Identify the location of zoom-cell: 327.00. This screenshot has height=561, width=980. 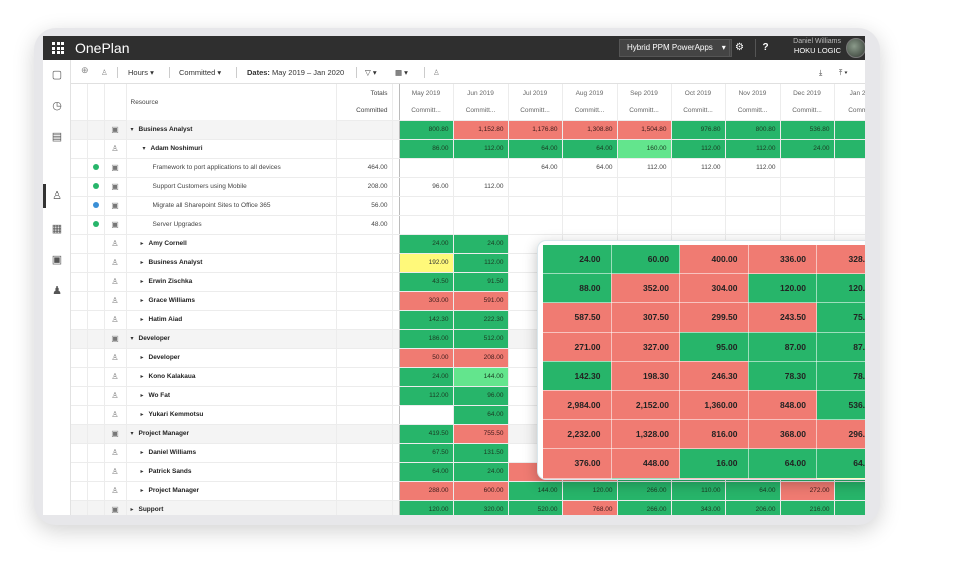
(645, 346).